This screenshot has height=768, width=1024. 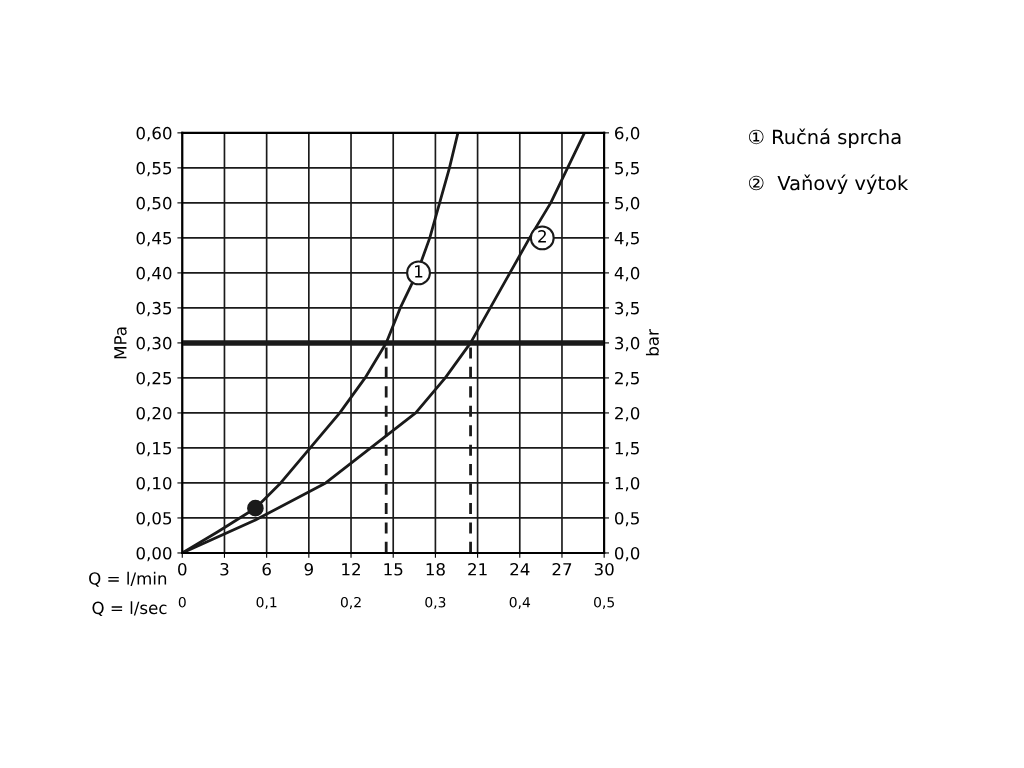 I want to click on x-tick-label: 27, so click(x=562, y=569).